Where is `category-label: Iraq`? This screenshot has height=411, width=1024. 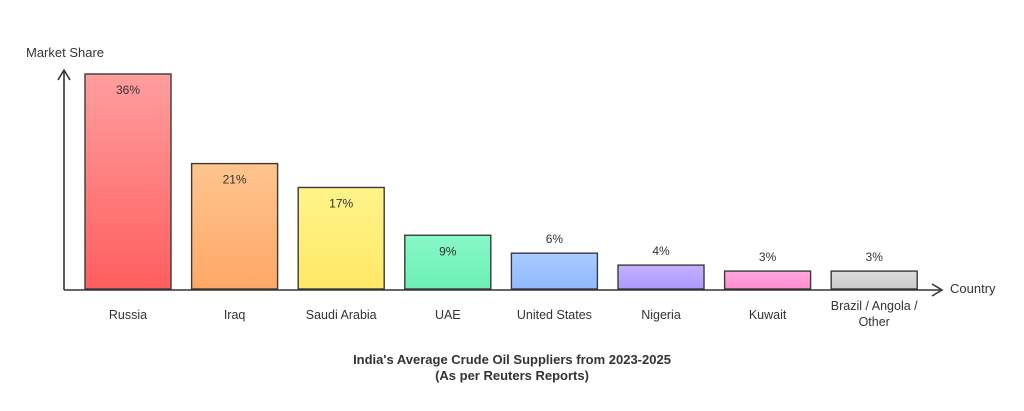 category-label: Iraq is located at coordinates (235, 315).